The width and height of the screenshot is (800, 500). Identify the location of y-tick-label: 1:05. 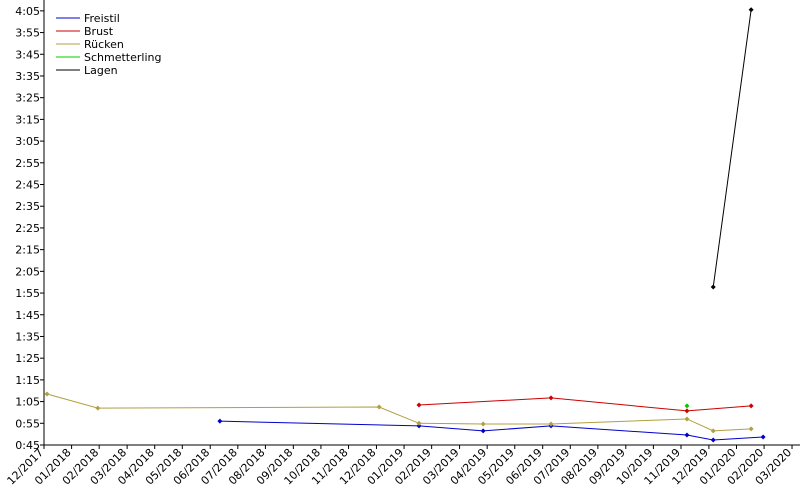
(27, 402).